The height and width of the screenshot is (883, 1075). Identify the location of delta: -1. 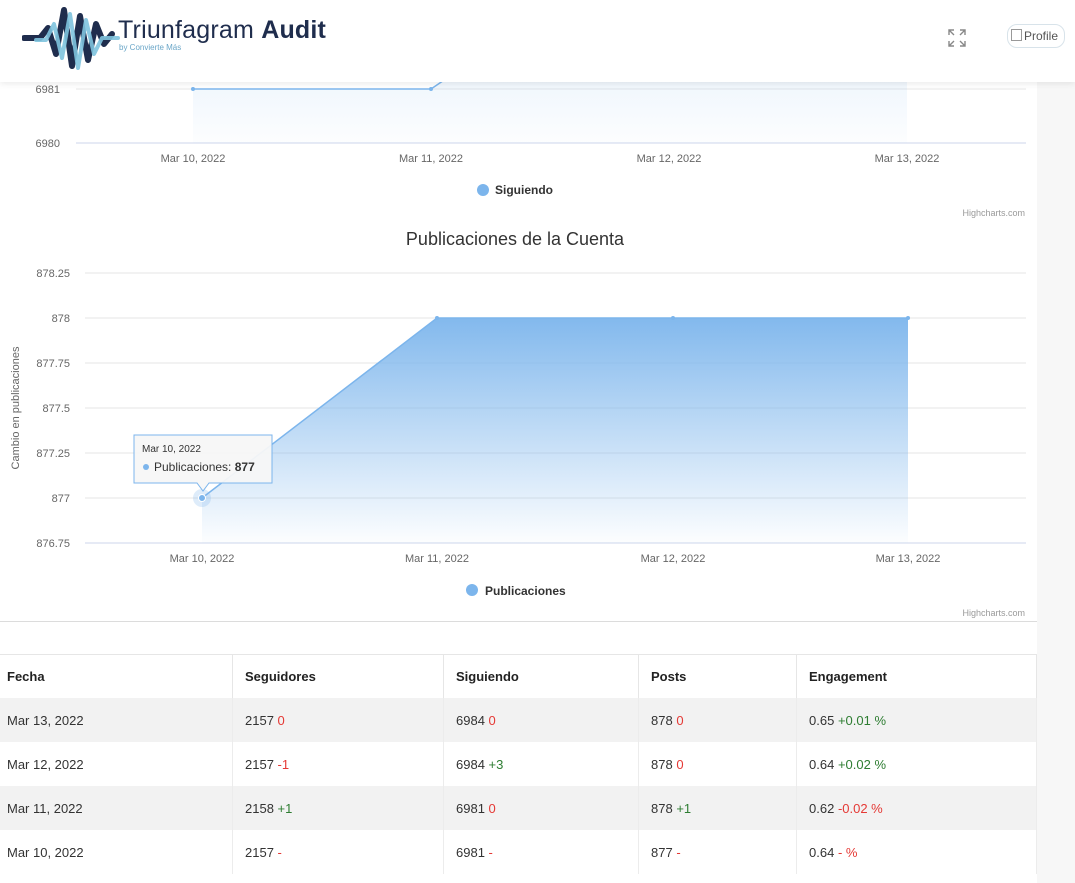
(283, 764).